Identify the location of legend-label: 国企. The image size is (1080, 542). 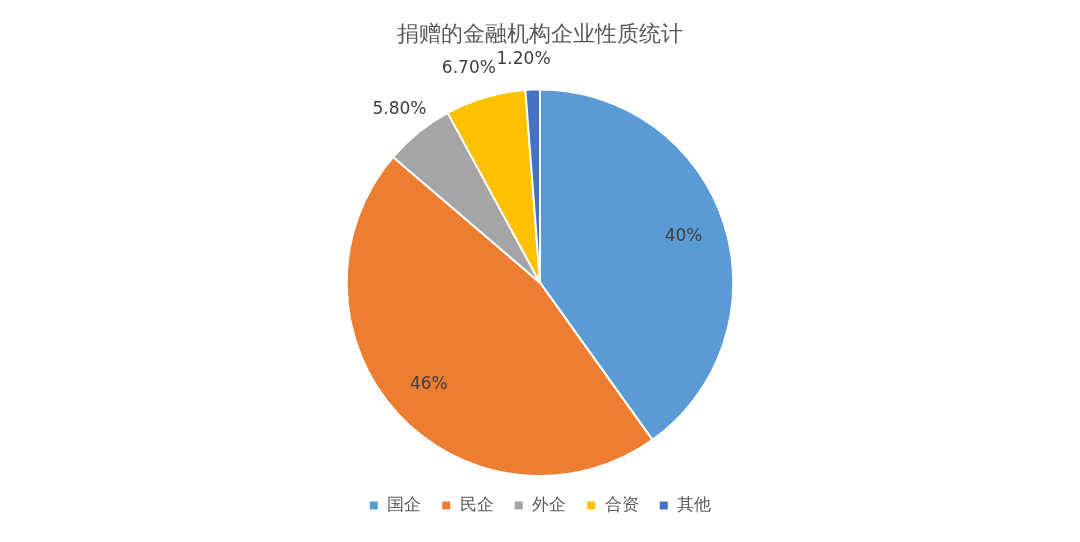
(404, 503).